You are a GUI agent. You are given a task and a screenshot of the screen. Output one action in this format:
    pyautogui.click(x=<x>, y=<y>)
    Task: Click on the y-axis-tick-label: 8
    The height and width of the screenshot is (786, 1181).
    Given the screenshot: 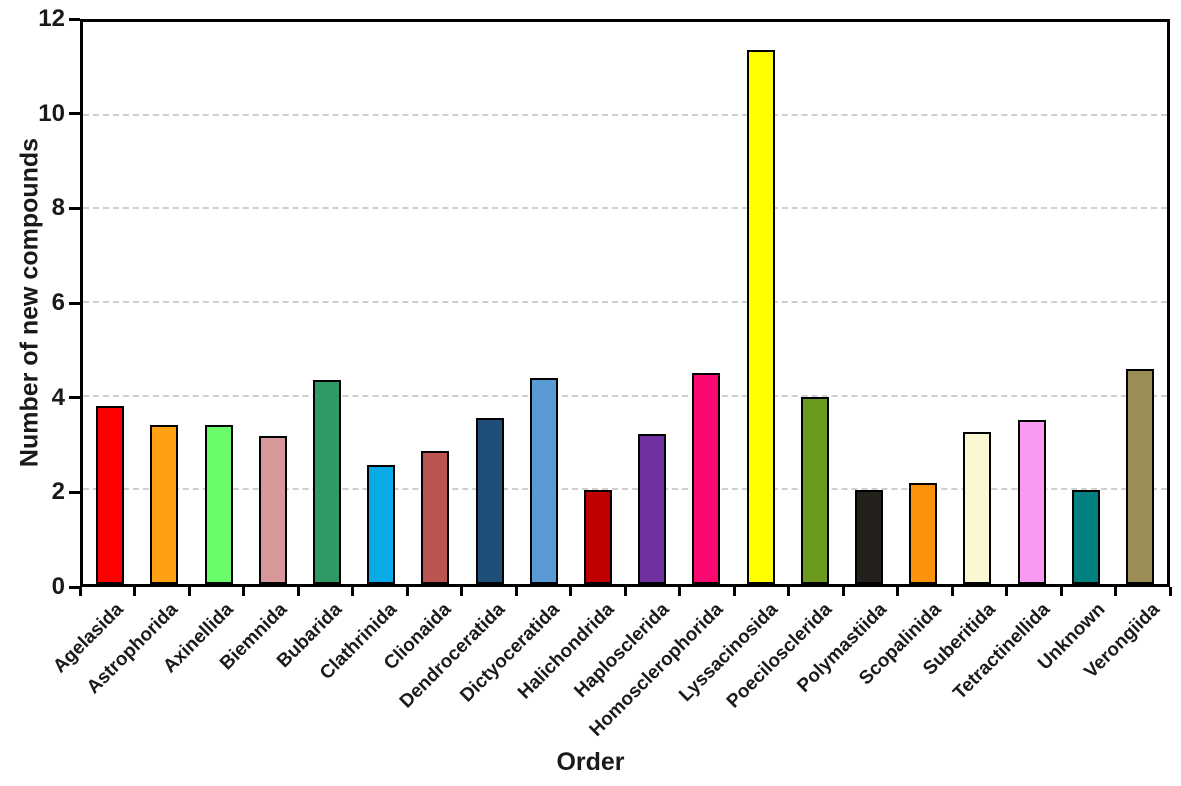 What is the action you would take?
    pyautogui.click(x=58, y=208)
    